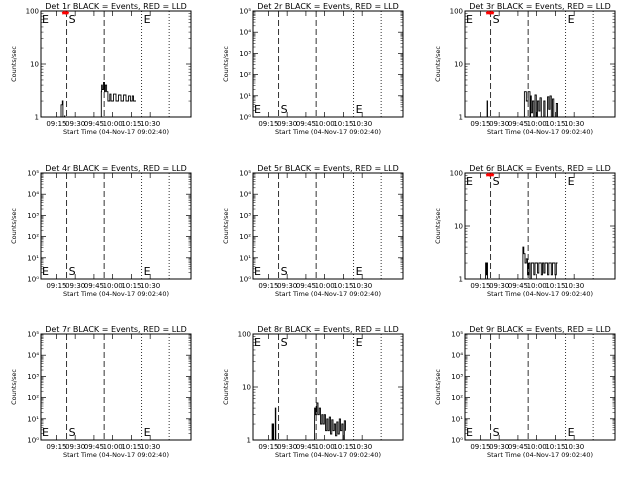 This screenshot has width=640, height=484. Describe the element at coordinates (540, 168) in the screenshot. I see `panel-title: Det 6r BLACK = Events, RED = LLD` at that location.